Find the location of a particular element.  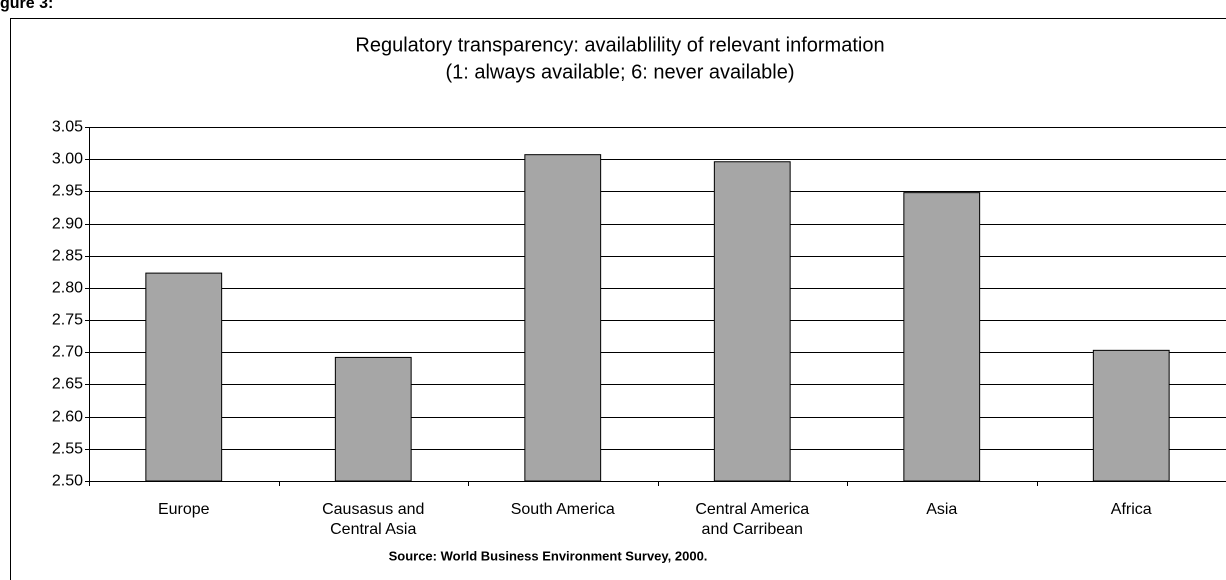

y-tick-label: 2.50 is located at coordinates (67, 481).